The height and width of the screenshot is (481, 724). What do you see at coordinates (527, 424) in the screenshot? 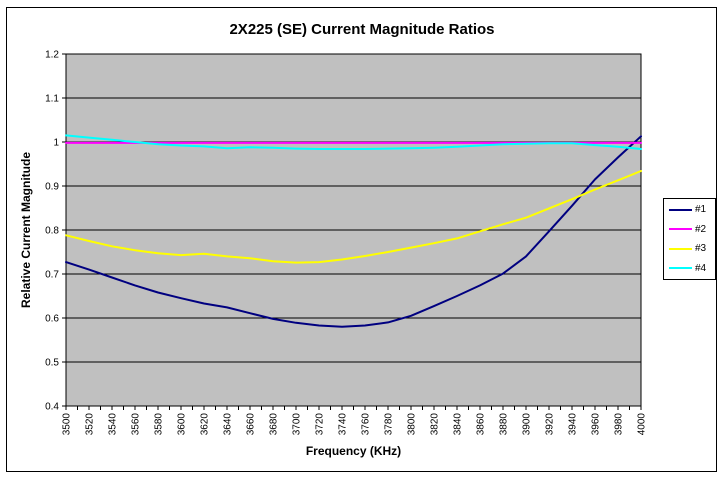
I see `x-tick-label: 3900` at bounding box center [527, 424].